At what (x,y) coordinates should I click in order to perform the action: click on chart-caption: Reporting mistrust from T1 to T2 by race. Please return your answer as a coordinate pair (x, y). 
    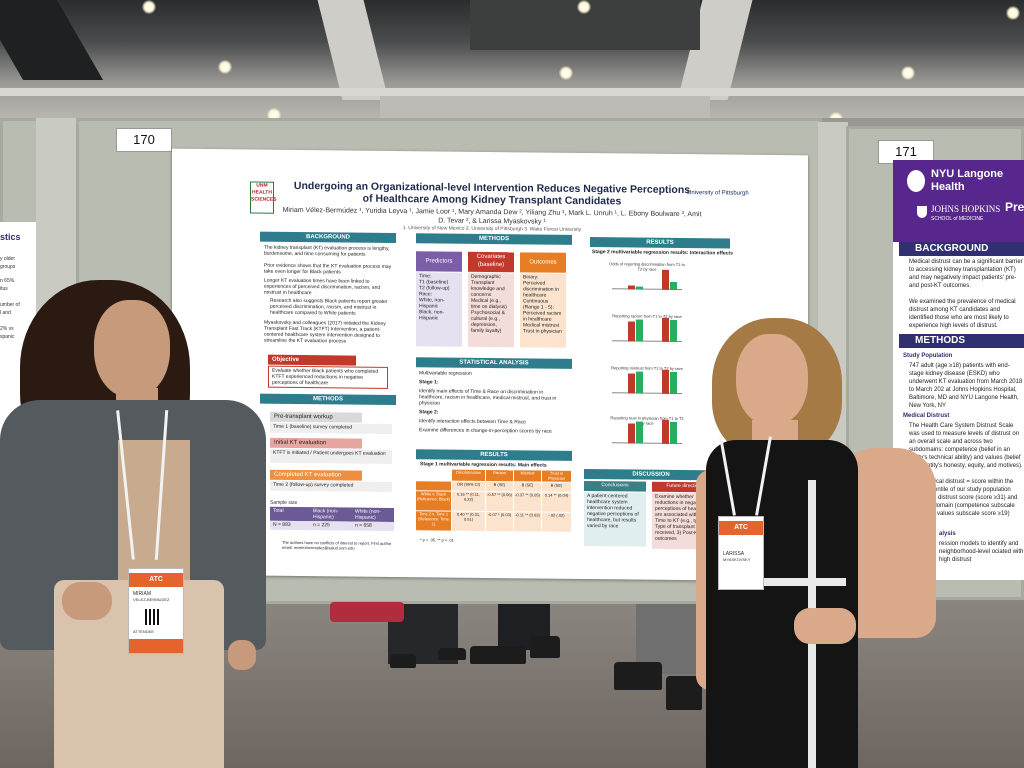
    Looking at the image, I should click on (647, 368).